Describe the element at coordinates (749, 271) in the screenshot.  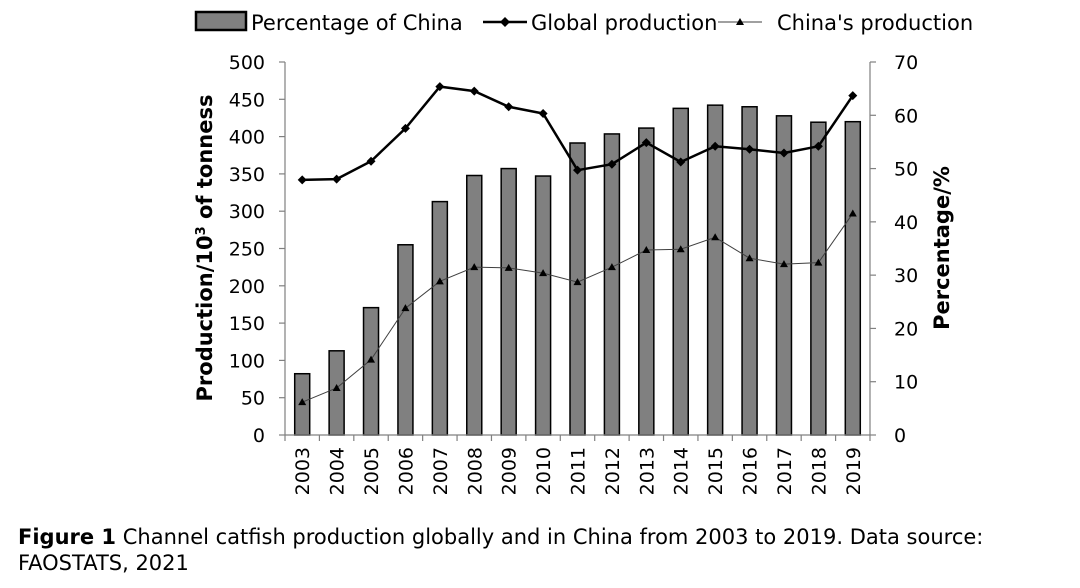
I see `bar-2016` at that location.